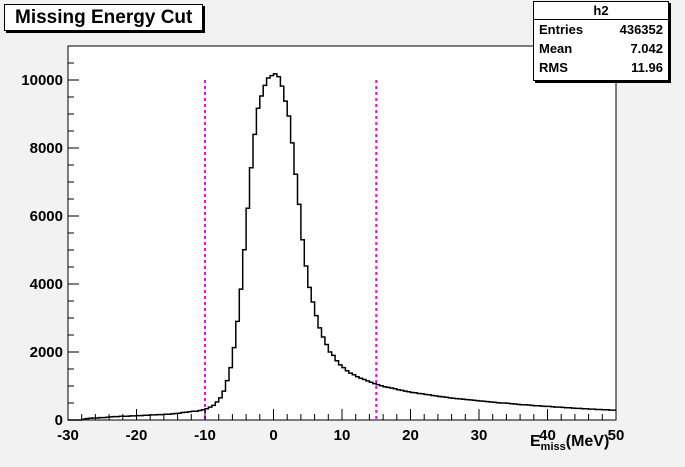  I want to click on chart-title: Missing Energy Cut, so click(104, 17).